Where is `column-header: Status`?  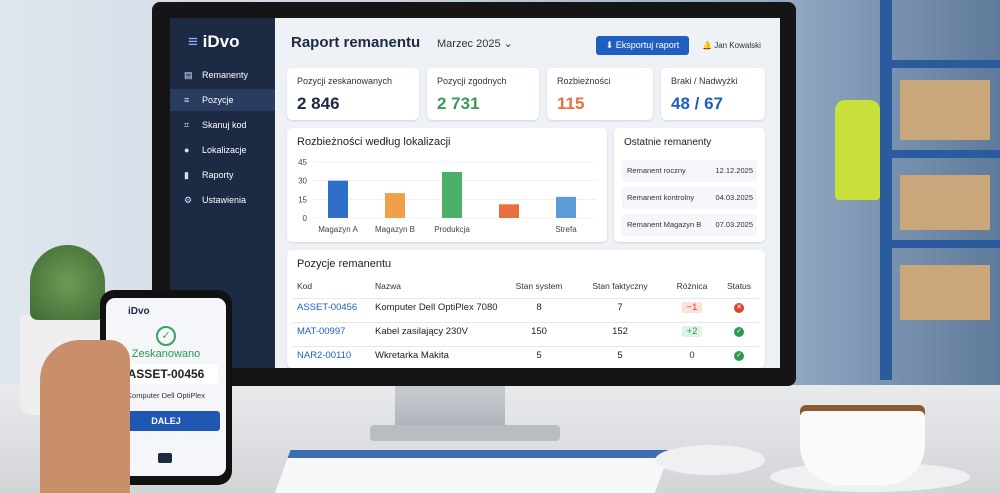 column-header: Status is located at coordinates (739, 286).